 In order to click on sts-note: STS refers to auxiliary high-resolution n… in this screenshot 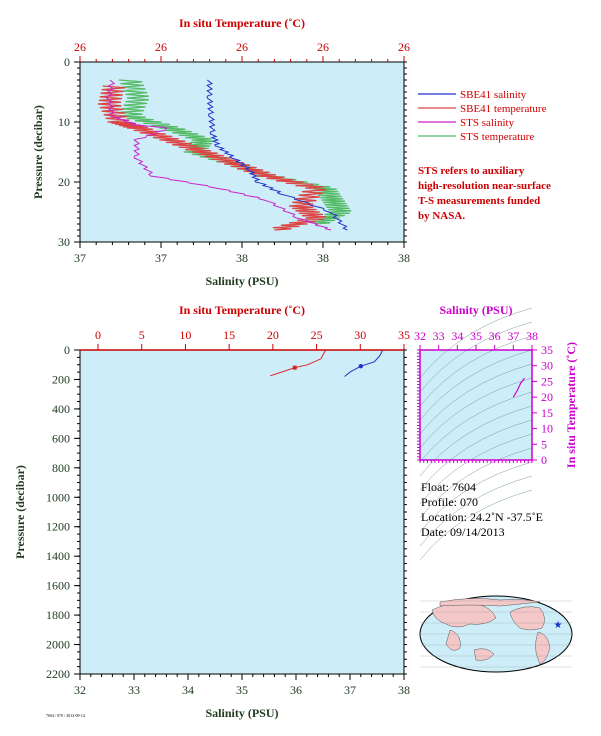, I will do `click(484, 193)`.